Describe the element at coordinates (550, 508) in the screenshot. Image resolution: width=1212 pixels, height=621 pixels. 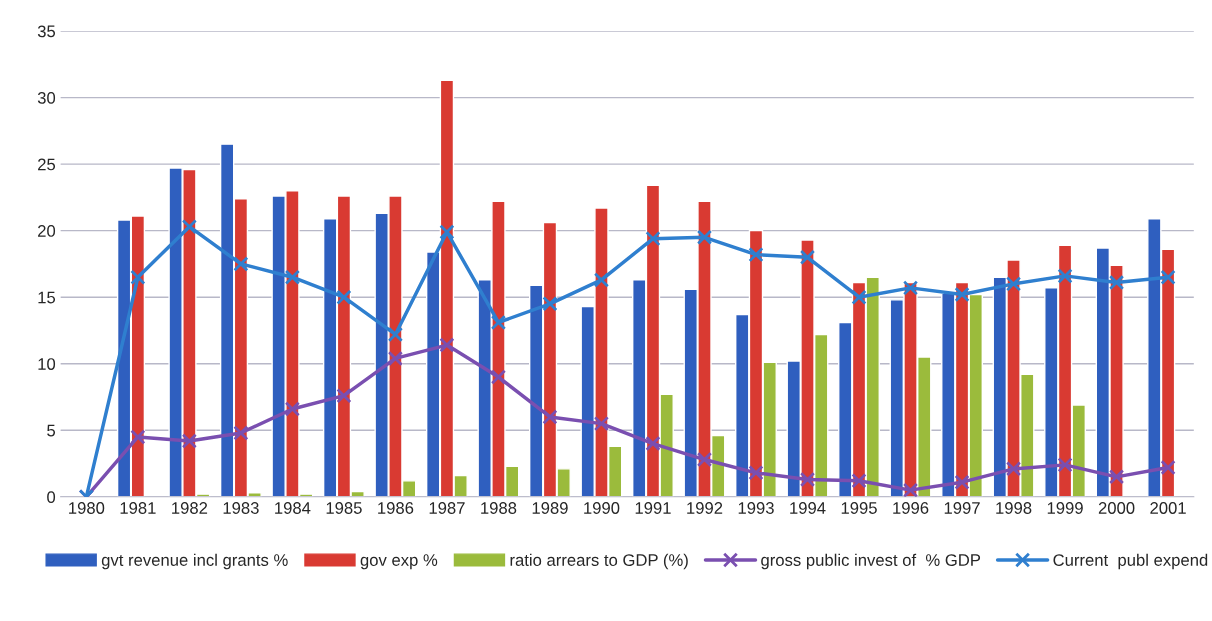
I see `x-tick-label: 1989` at that location.